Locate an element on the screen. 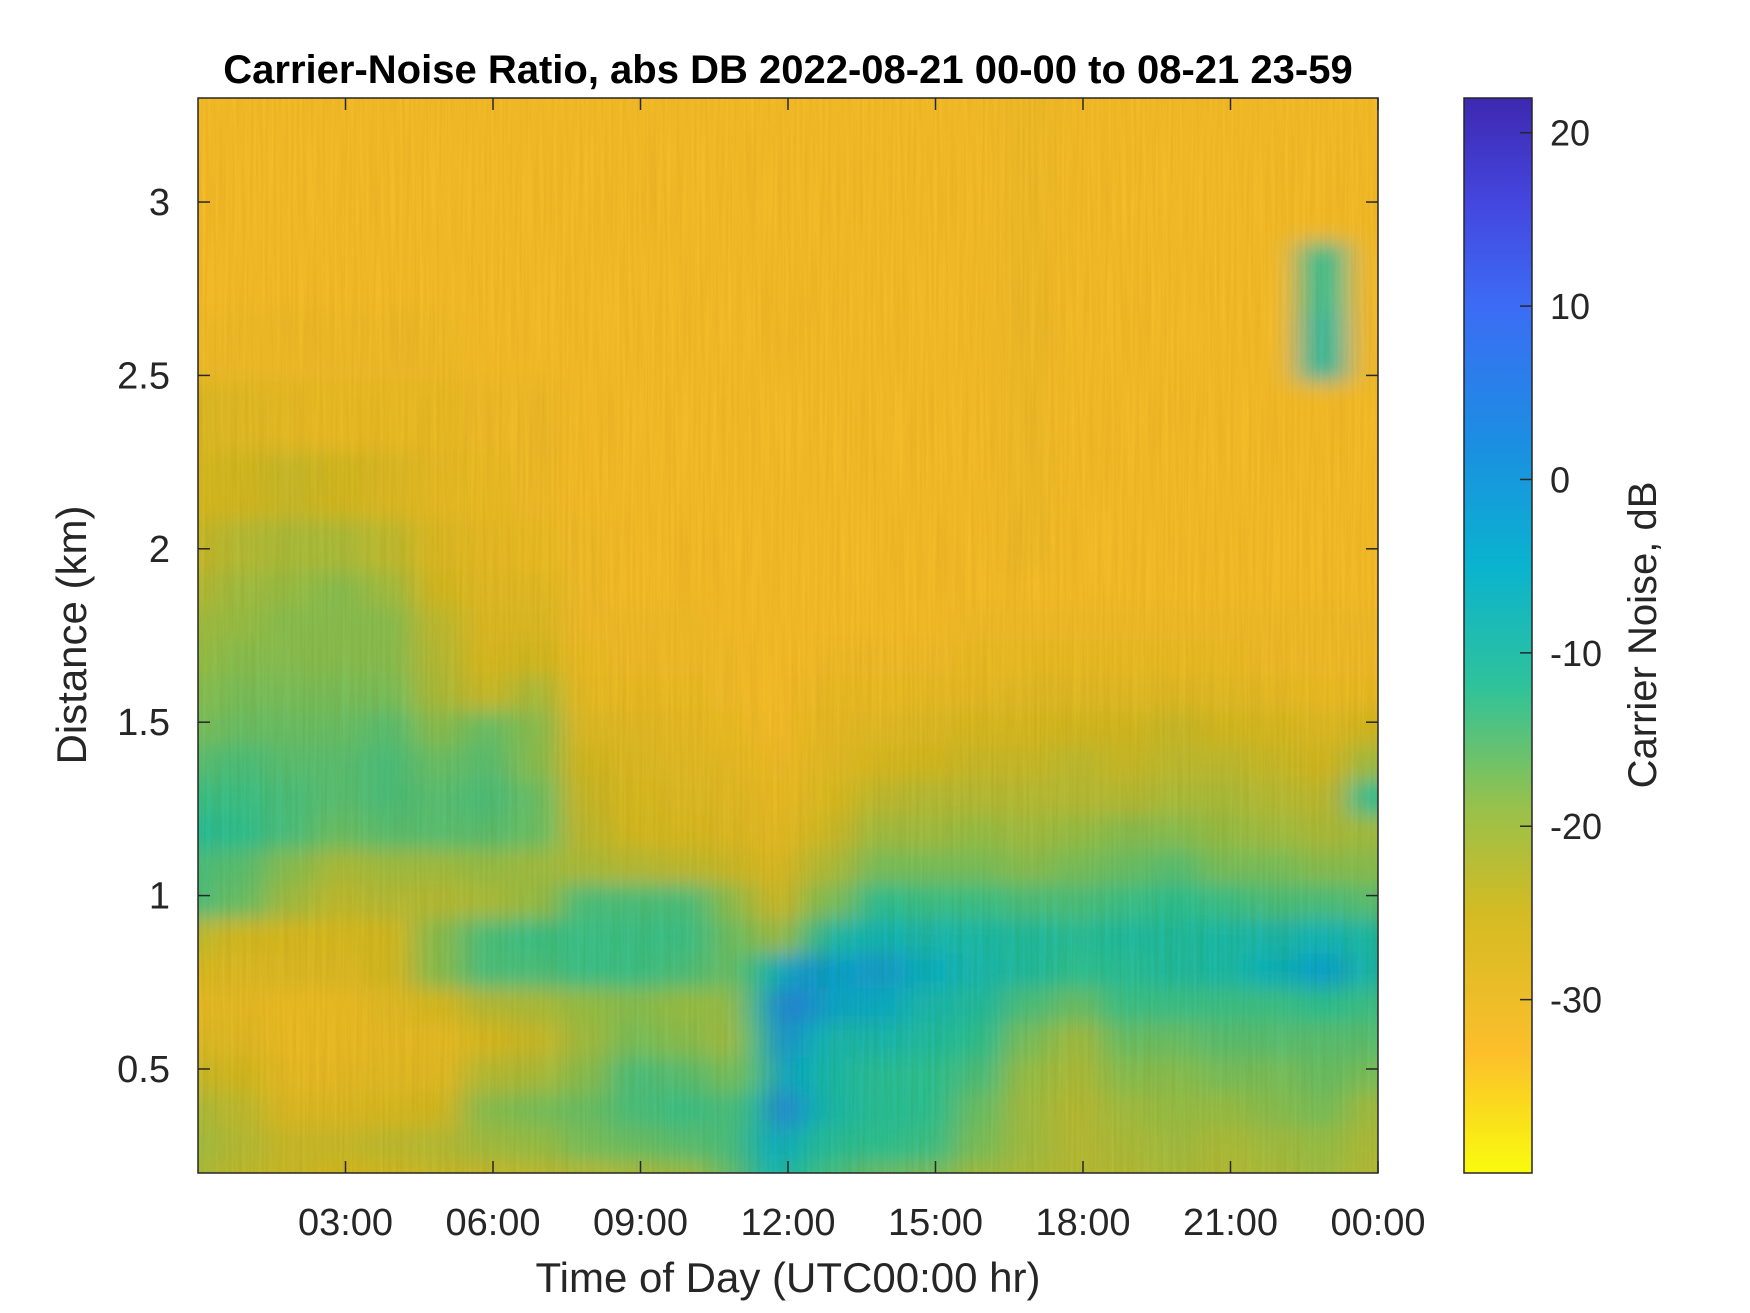 The height and width of the screenshot is (1313, 1750). colorbar-tick-label: -10 is located at coordinates (1576, 653).